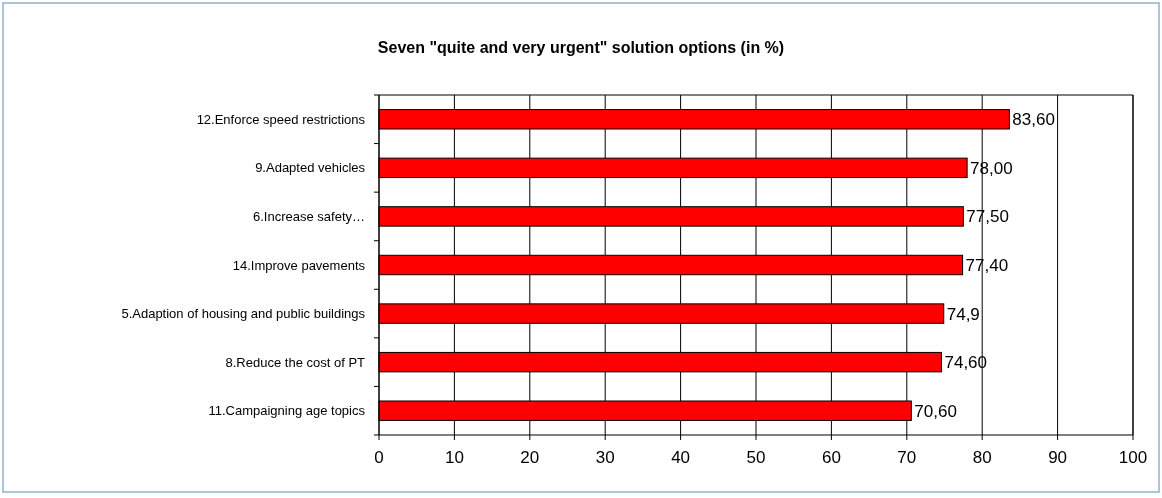 This screenshot has height=498, width=1162. I want to click on y-tick-label: 9.Adapted vehicles, so click(310, 168).